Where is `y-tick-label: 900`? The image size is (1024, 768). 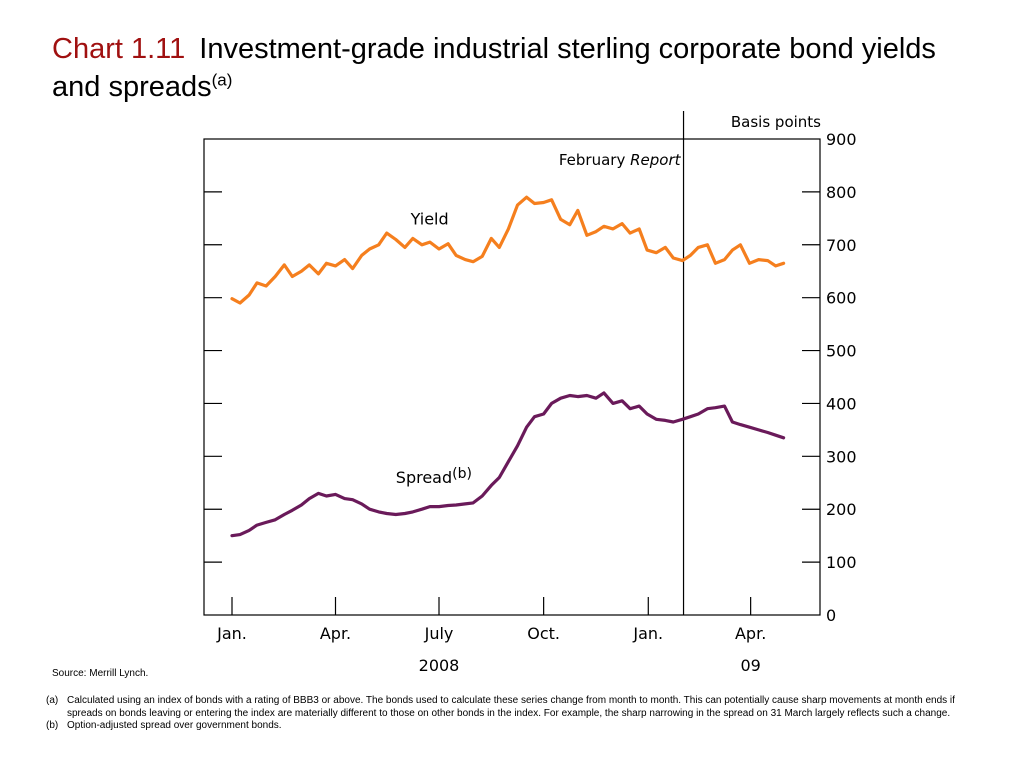
y-tick-label: 900 is located at coordinates (841, 139).